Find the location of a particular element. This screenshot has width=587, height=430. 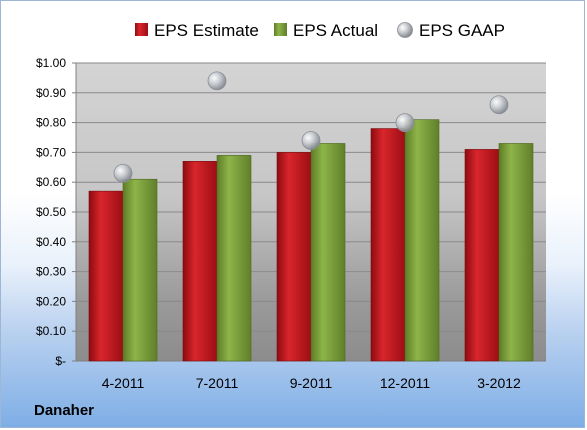

y-tick-label: $0.70 is located at coordinates (51, 152).